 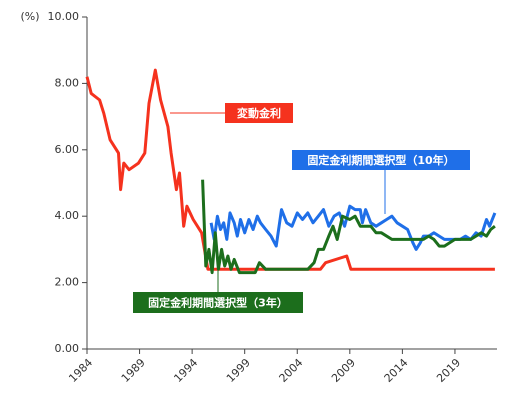 What do you see at coordinates (67, 149) in the screenshot?
I see `y-tick-label: 6.00` at bounding box center [67, 149].